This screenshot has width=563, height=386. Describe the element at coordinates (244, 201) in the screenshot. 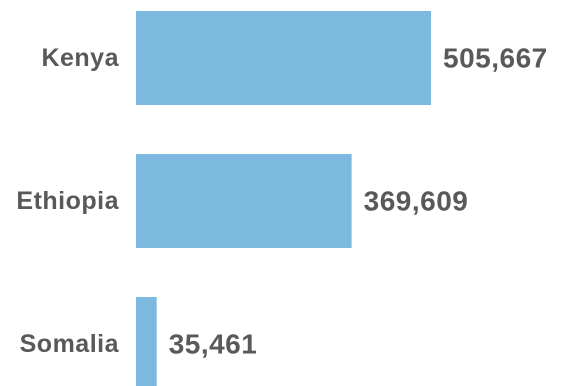

I see `bar-ethiopia` at that location.